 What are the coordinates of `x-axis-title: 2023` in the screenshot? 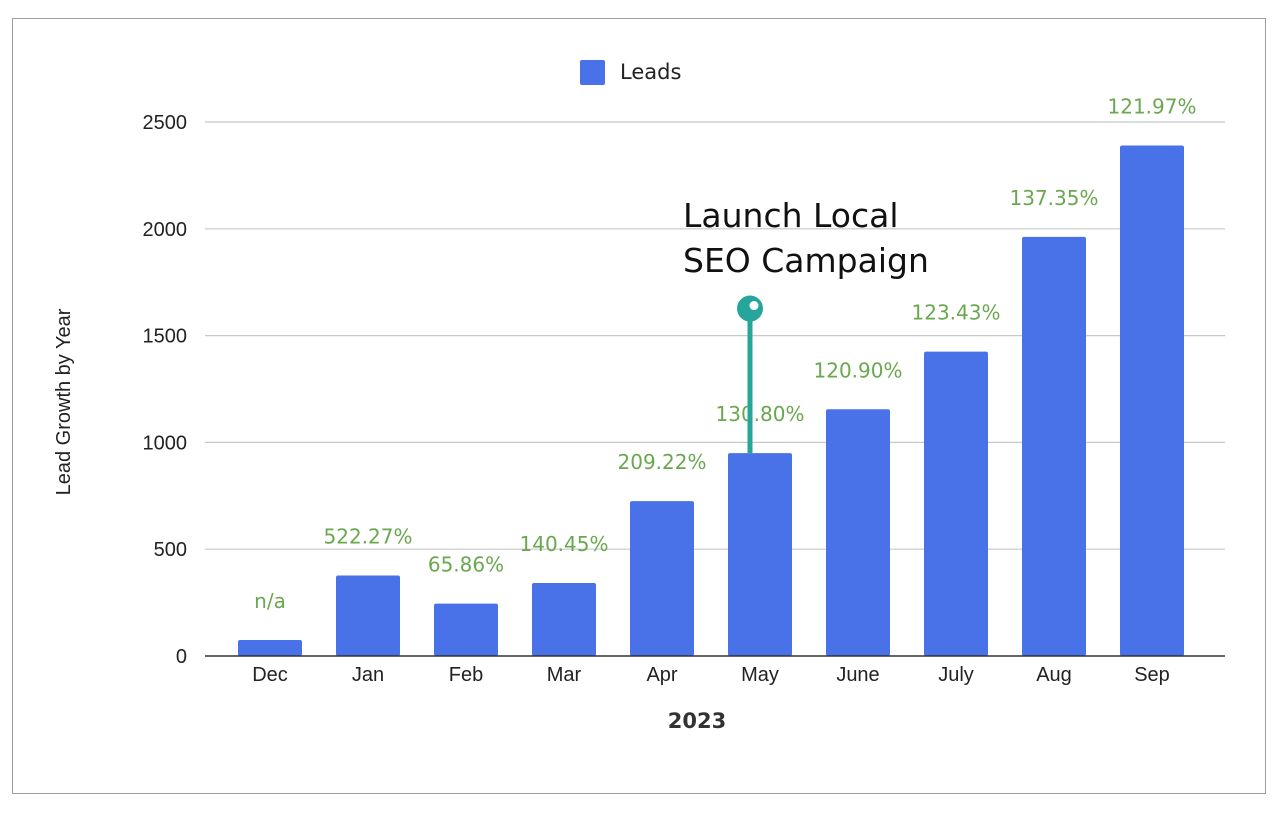 It's located at (697, 721).